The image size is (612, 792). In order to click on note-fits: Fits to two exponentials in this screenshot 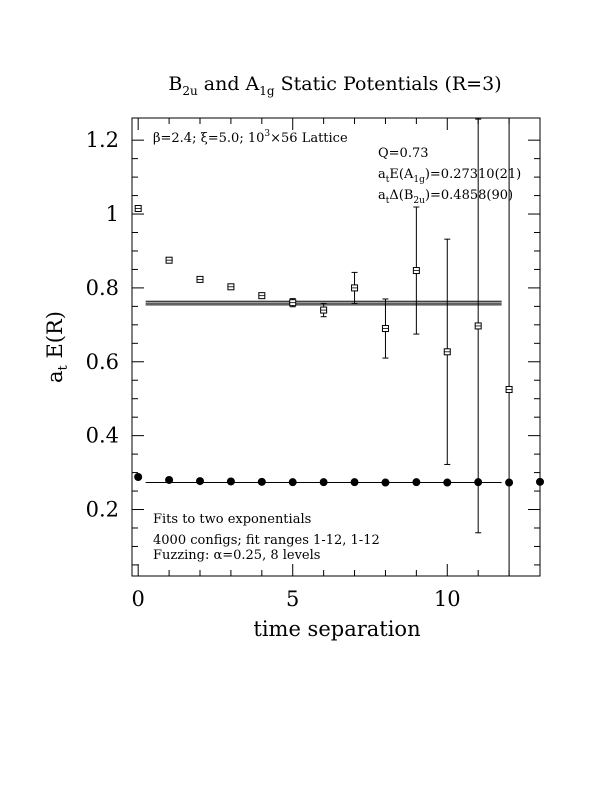, I will do `click(232, 519)`.